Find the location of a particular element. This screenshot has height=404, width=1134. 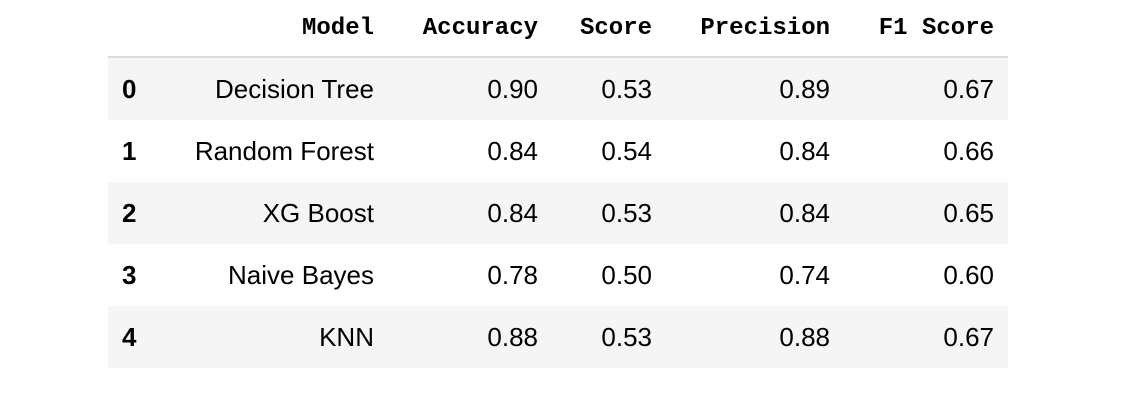

cell-model: Random Forest is located at coordinates (284, 150).